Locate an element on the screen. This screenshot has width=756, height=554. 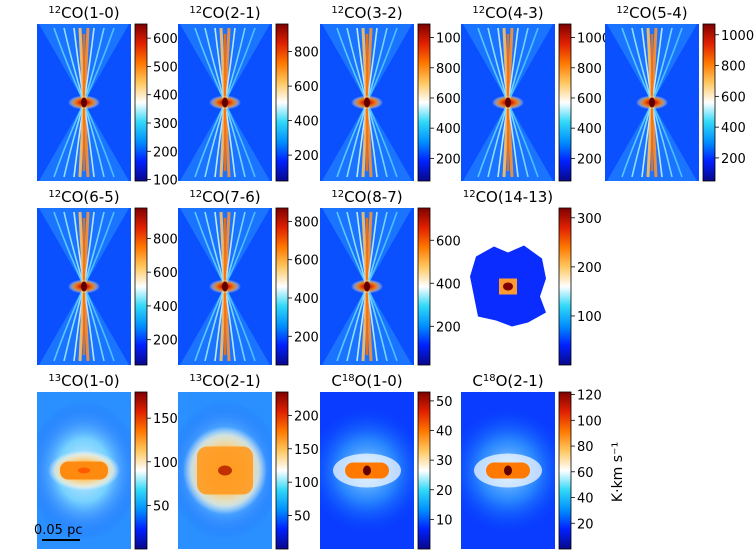
panel-title: 13CO(2-1) is located at coordinates (224, 381).